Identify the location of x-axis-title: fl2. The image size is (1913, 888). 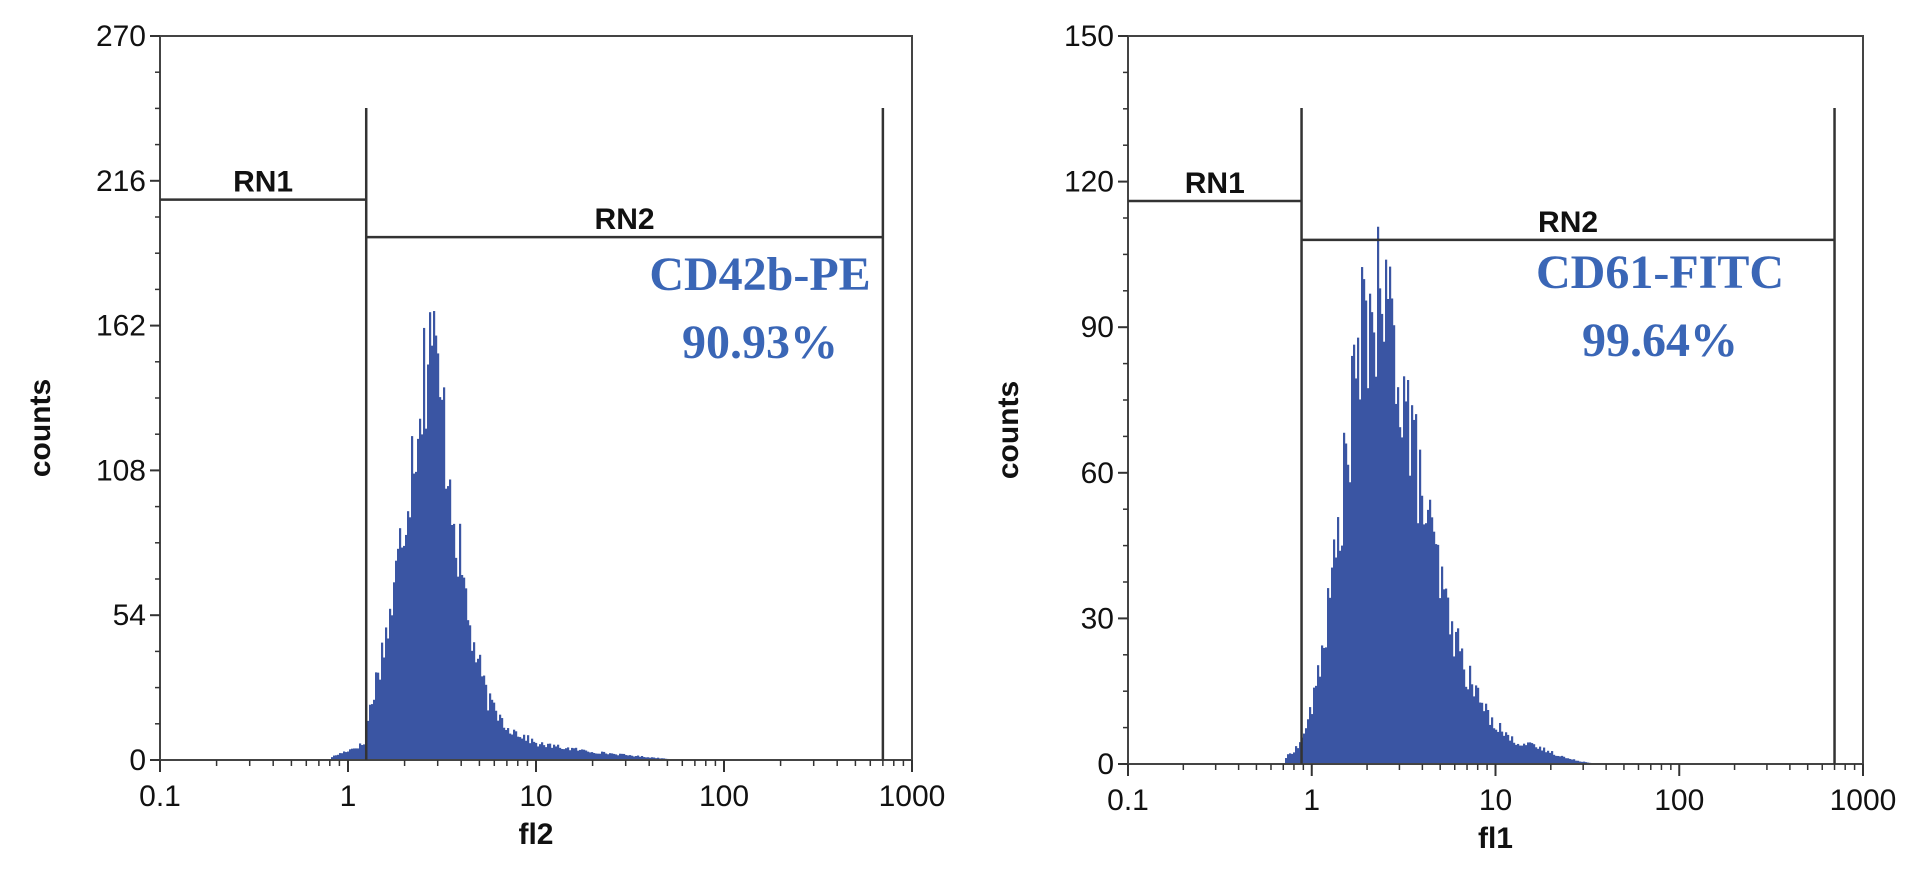
(535, 834).